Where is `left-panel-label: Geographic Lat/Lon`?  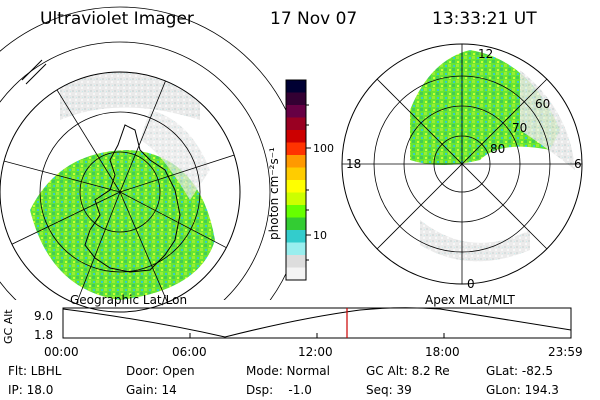
left-panel-label: Geographic Lat/Lon is located at coordinates (128, 300).